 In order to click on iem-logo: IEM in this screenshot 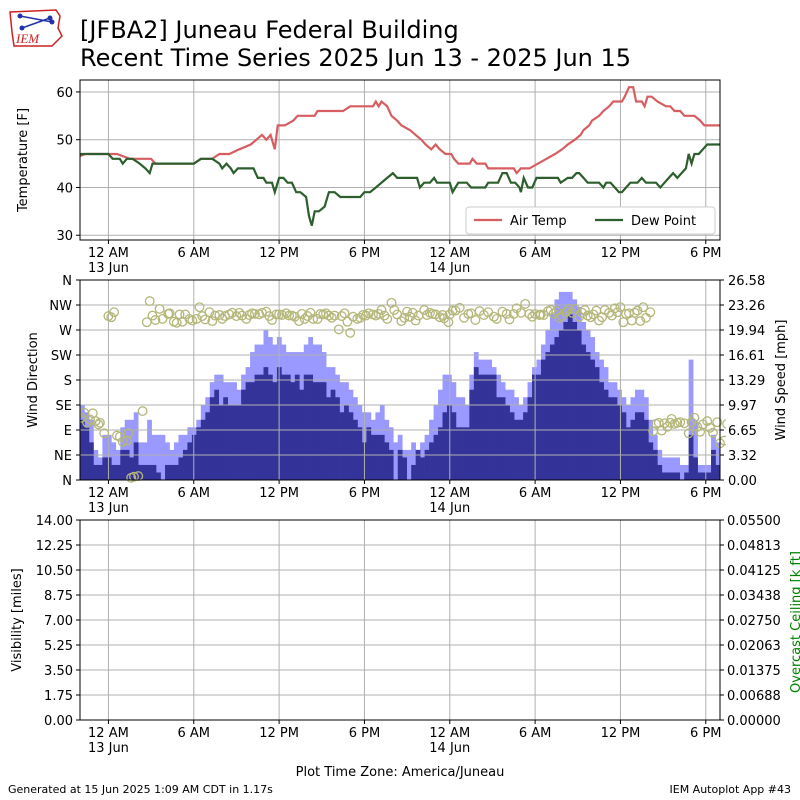, I will do `click(35, 28)`.